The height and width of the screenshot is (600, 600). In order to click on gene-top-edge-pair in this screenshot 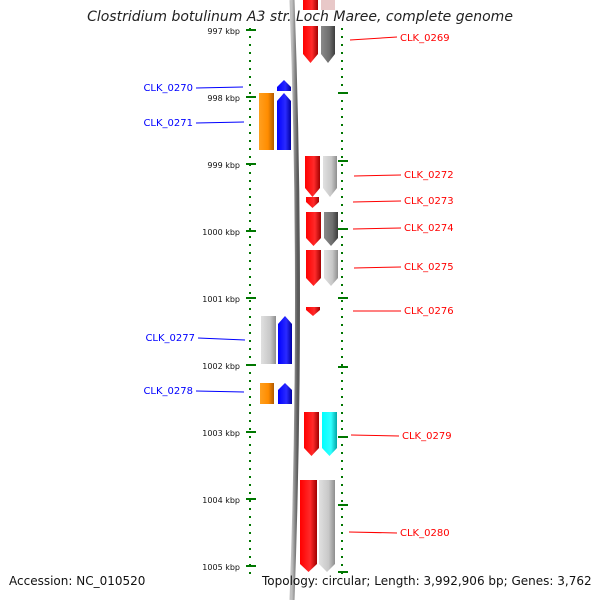, I will do `click(328, 5)`.